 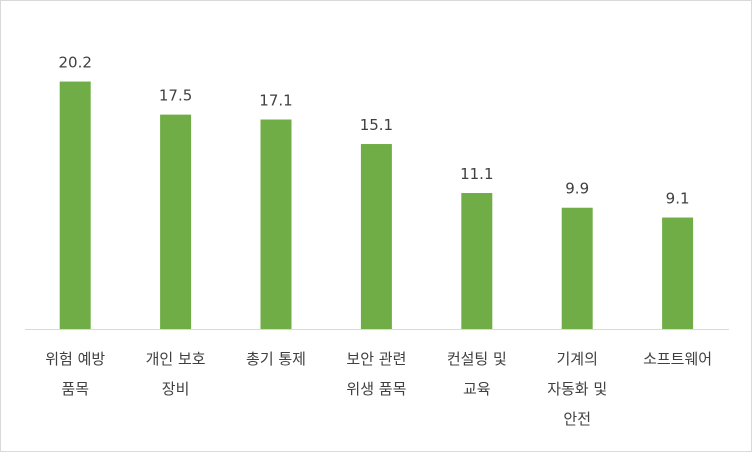 I want to click on category-label-6: 소프트웨어, so click(x=677, y=359).